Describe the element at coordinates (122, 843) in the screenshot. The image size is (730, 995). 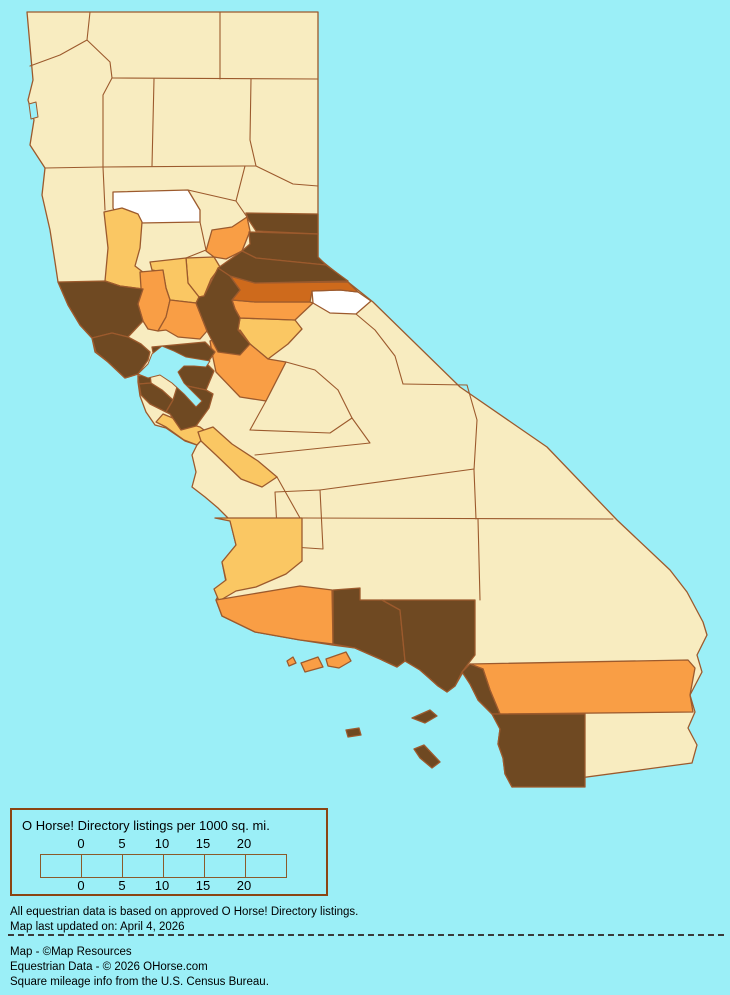
I see `legend-tick-top-5: 5` at that location.